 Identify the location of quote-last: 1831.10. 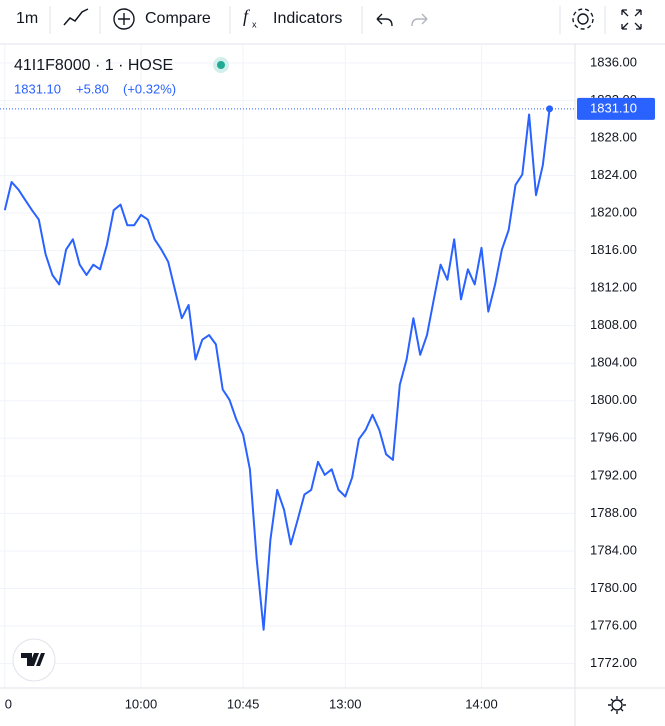
(37, 88).